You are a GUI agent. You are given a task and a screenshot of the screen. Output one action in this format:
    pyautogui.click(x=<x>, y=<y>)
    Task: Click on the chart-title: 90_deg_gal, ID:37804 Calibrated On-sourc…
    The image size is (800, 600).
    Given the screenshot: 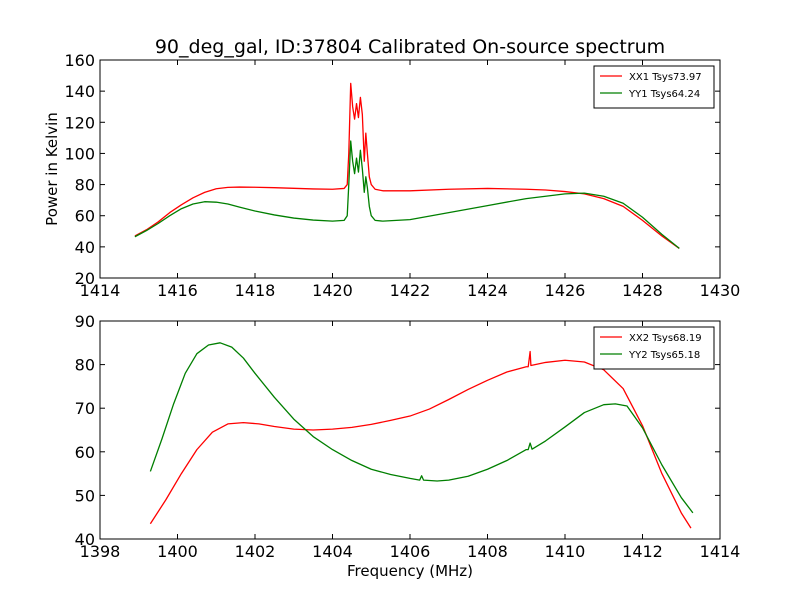 What is the action you would take?
    pyautogui.click(x=410, y=47)
    